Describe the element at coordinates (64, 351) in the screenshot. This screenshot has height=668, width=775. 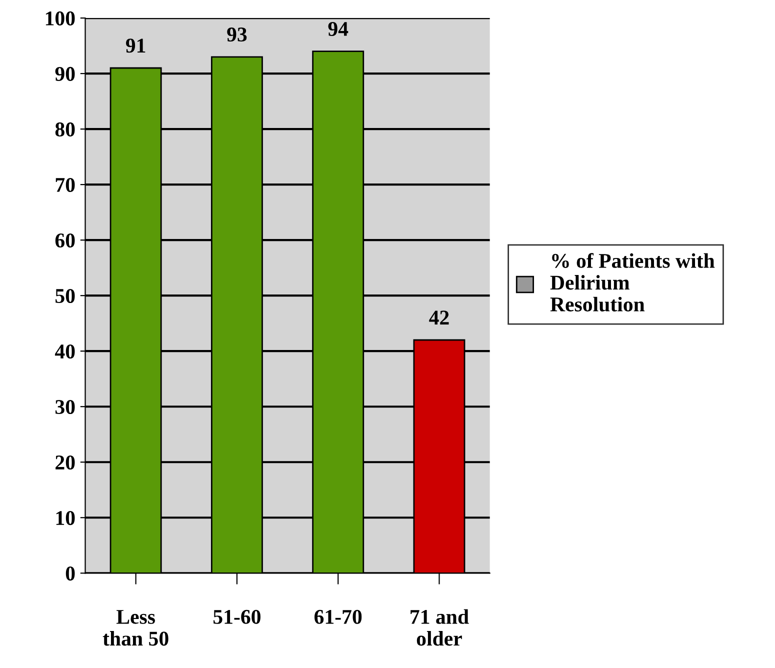
I see `y-tick-label: 40` at that location.